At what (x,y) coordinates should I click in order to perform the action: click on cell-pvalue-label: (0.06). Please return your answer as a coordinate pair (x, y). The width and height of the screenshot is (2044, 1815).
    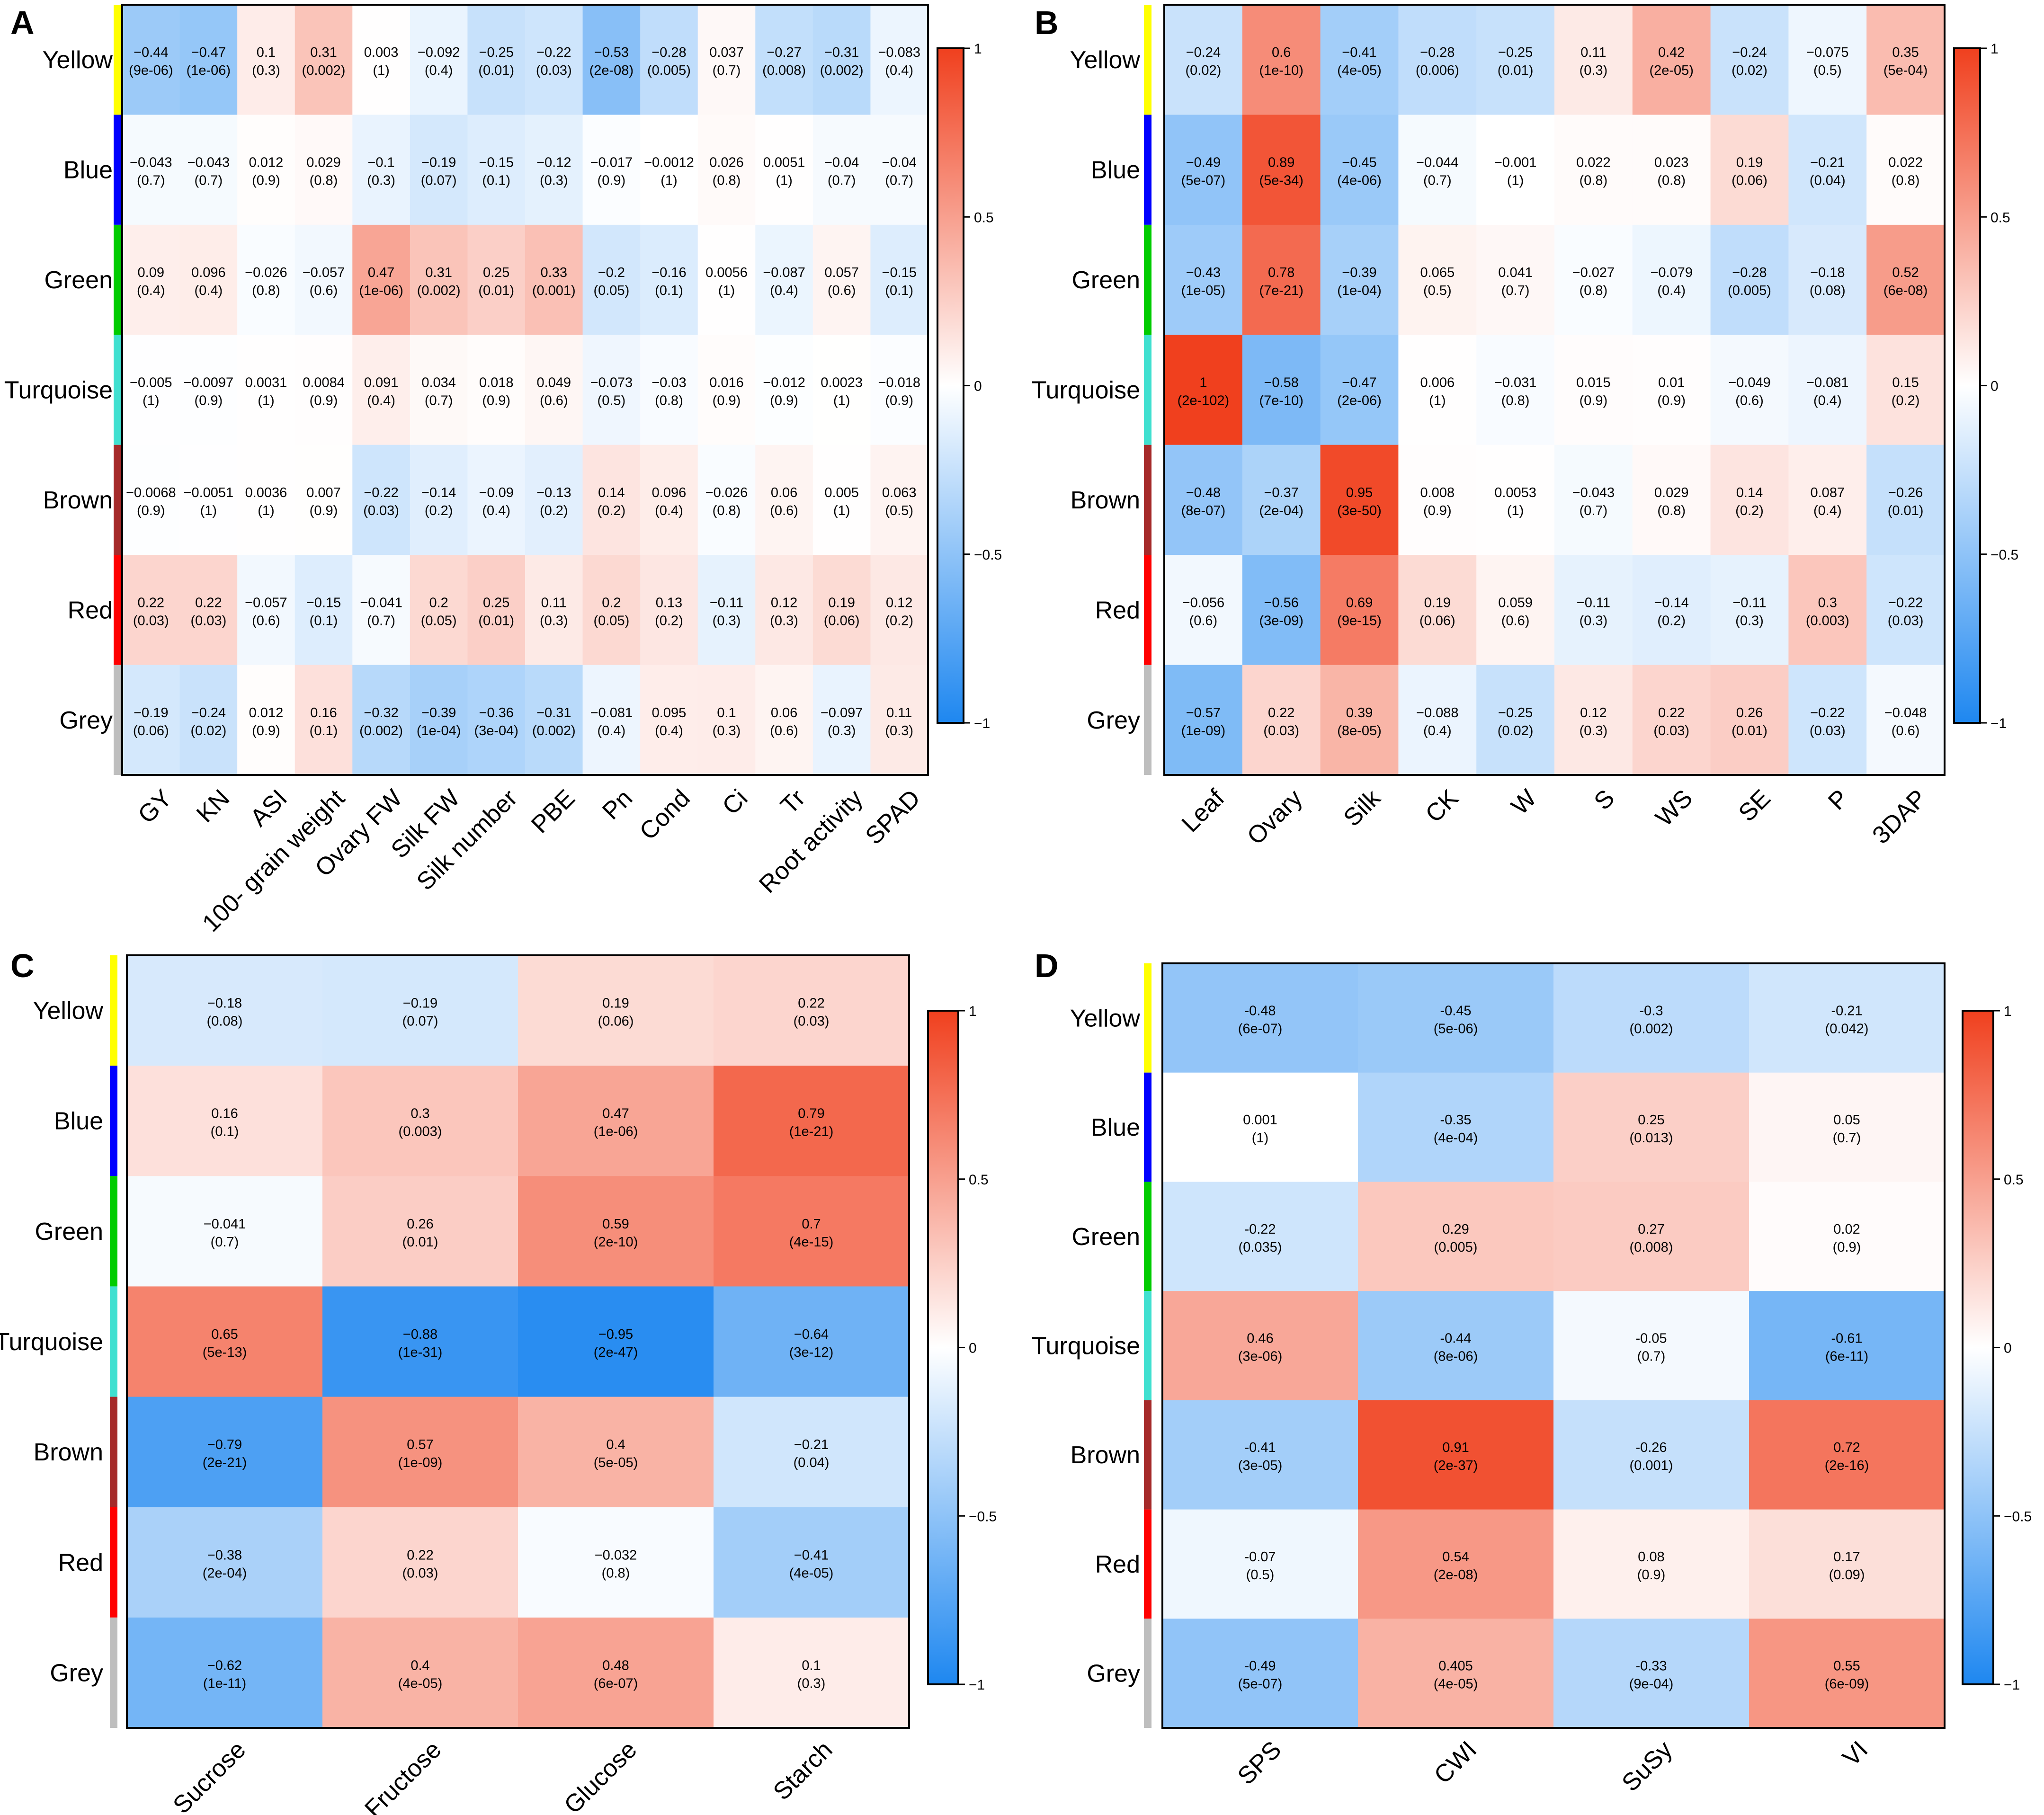
    Looking at the image, I should click on (616, 1022).